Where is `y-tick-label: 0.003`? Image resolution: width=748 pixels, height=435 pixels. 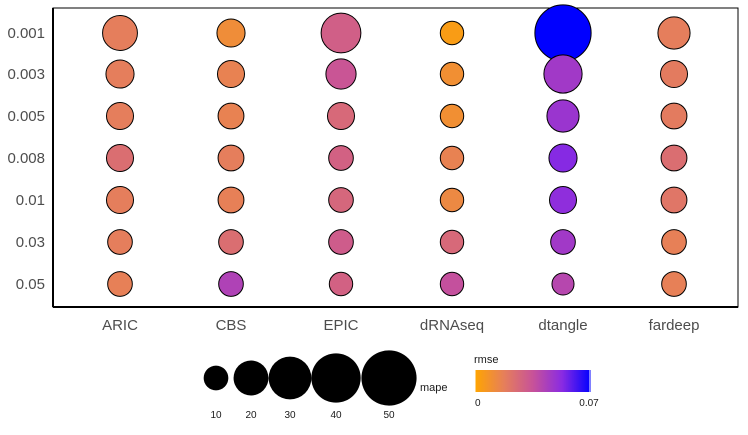 y-tick-label: 0.003 is located at coordinates (26, 74).